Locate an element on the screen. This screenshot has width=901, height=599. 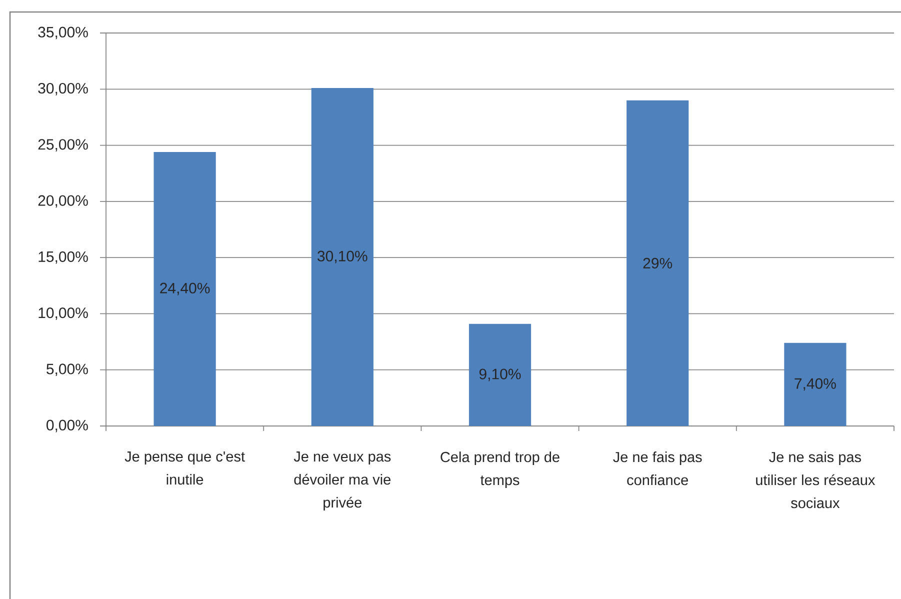
data-label: 7,40% is located at coordinates (815, 384).